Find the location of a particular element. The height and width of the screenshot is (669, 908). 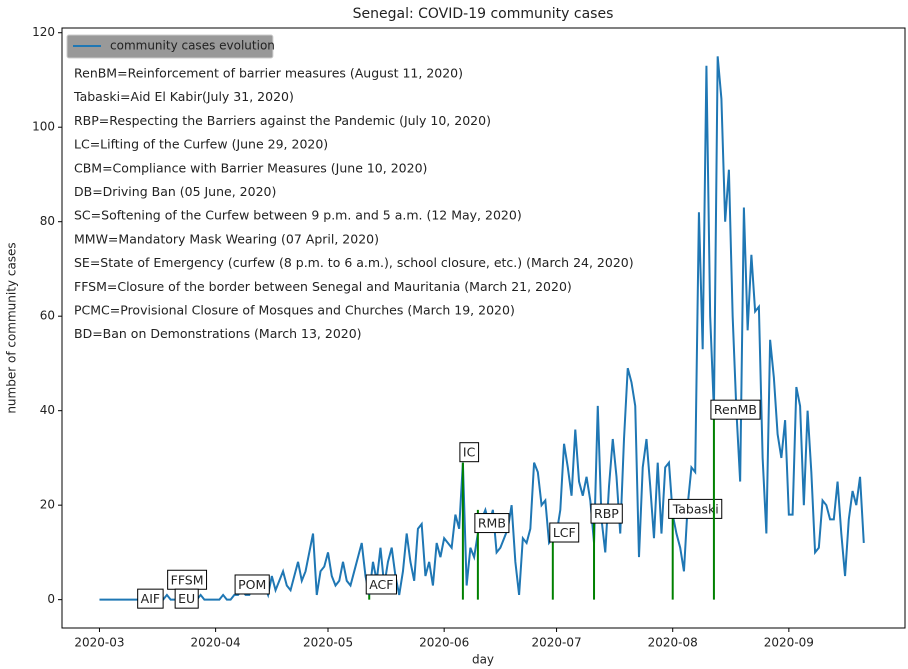

event-text: RenMB is located at coordinates (735, 409).